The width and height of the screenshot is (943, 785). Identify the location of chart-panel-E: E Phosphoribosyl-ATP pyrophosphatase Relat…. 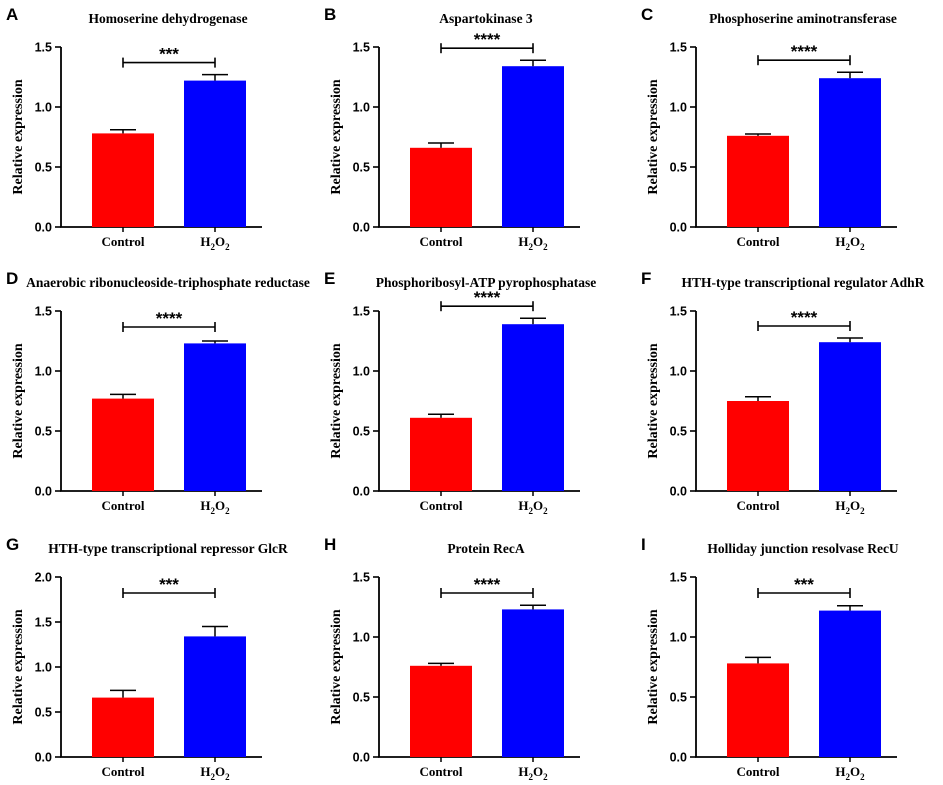
(460, 392).